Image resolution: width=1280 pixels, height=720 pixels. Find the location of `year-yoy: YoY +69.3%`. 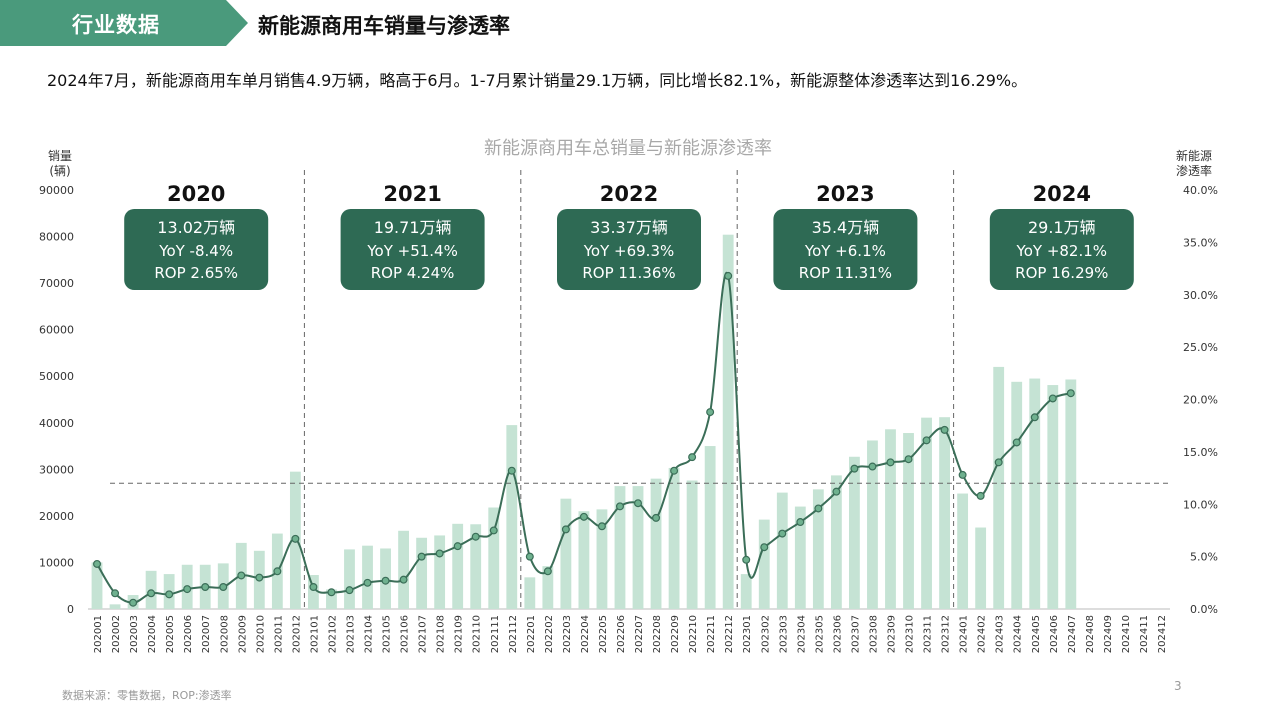

year-yoy: YoY +69.3% is located at coordinates (629, 251).